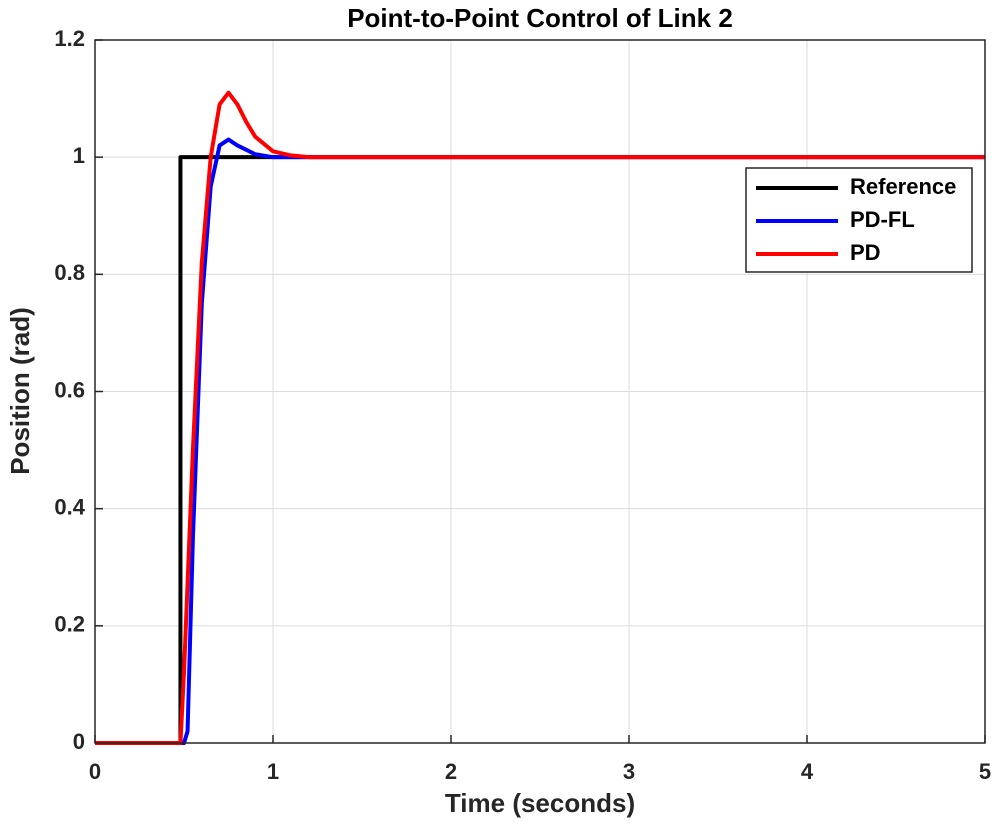  I want to click on legend: Reference PD-FL PD, so click(859, 220).